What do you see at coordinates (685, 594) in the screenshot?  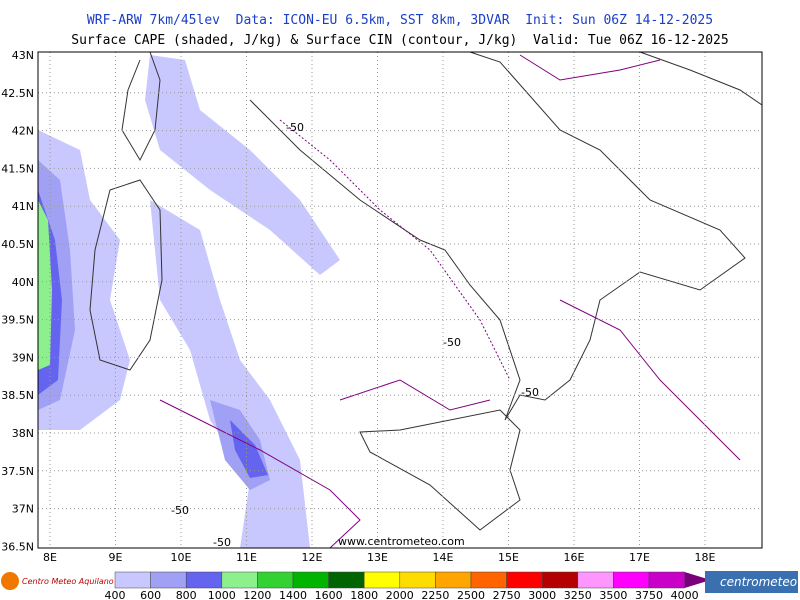 I see `colorbar-label: 4000` at bounding box center [685, 594].